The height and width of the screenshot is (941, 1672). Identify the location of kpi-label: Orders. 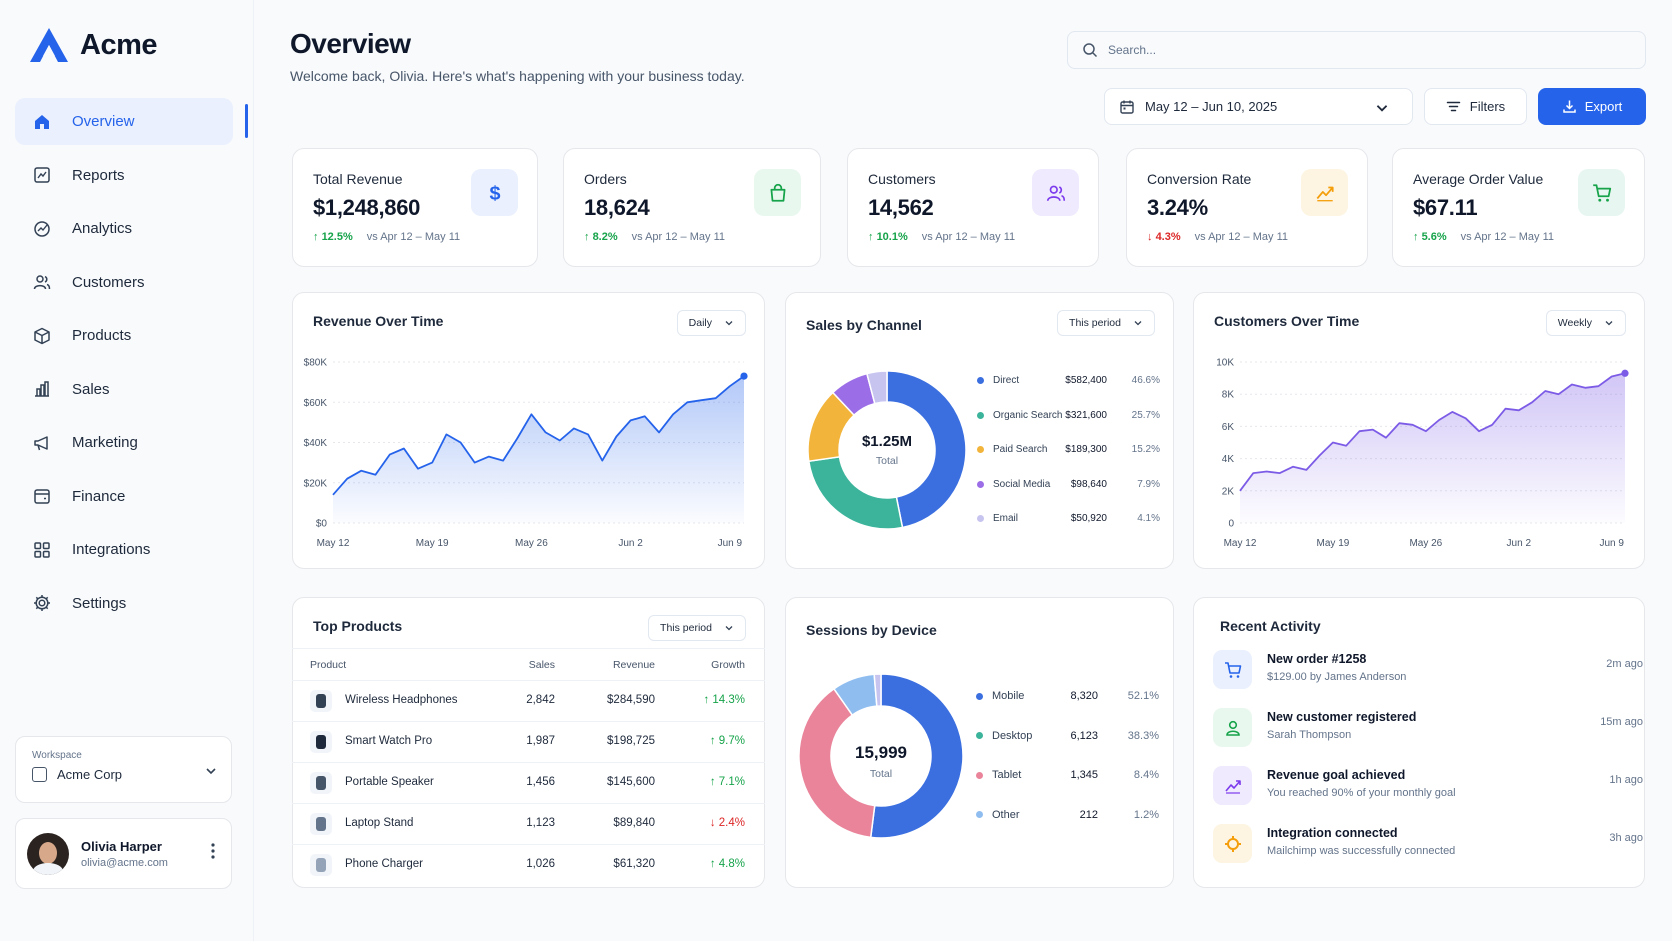
(605, 179).